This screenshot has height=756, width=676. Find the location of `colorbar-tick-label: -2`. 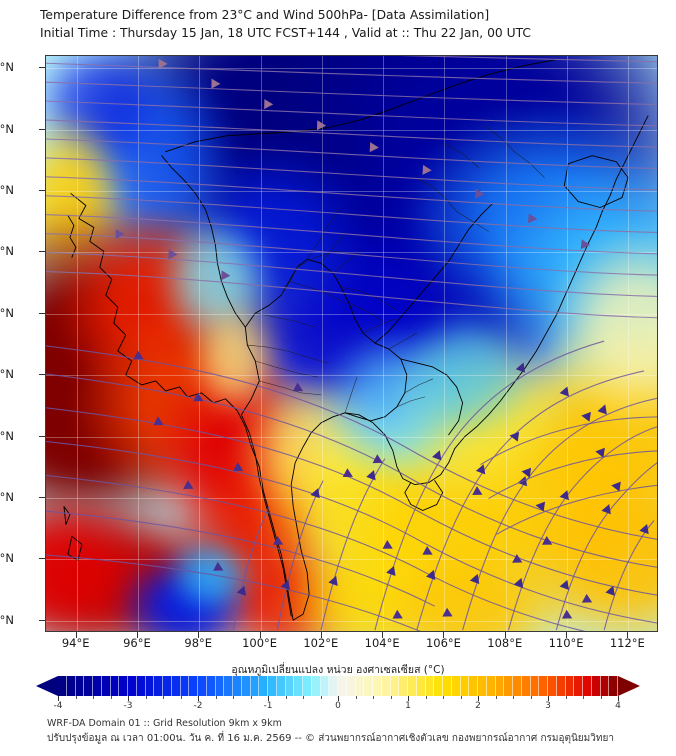

colorbar-tick-label: -2 is located at coordinates (198, 706).